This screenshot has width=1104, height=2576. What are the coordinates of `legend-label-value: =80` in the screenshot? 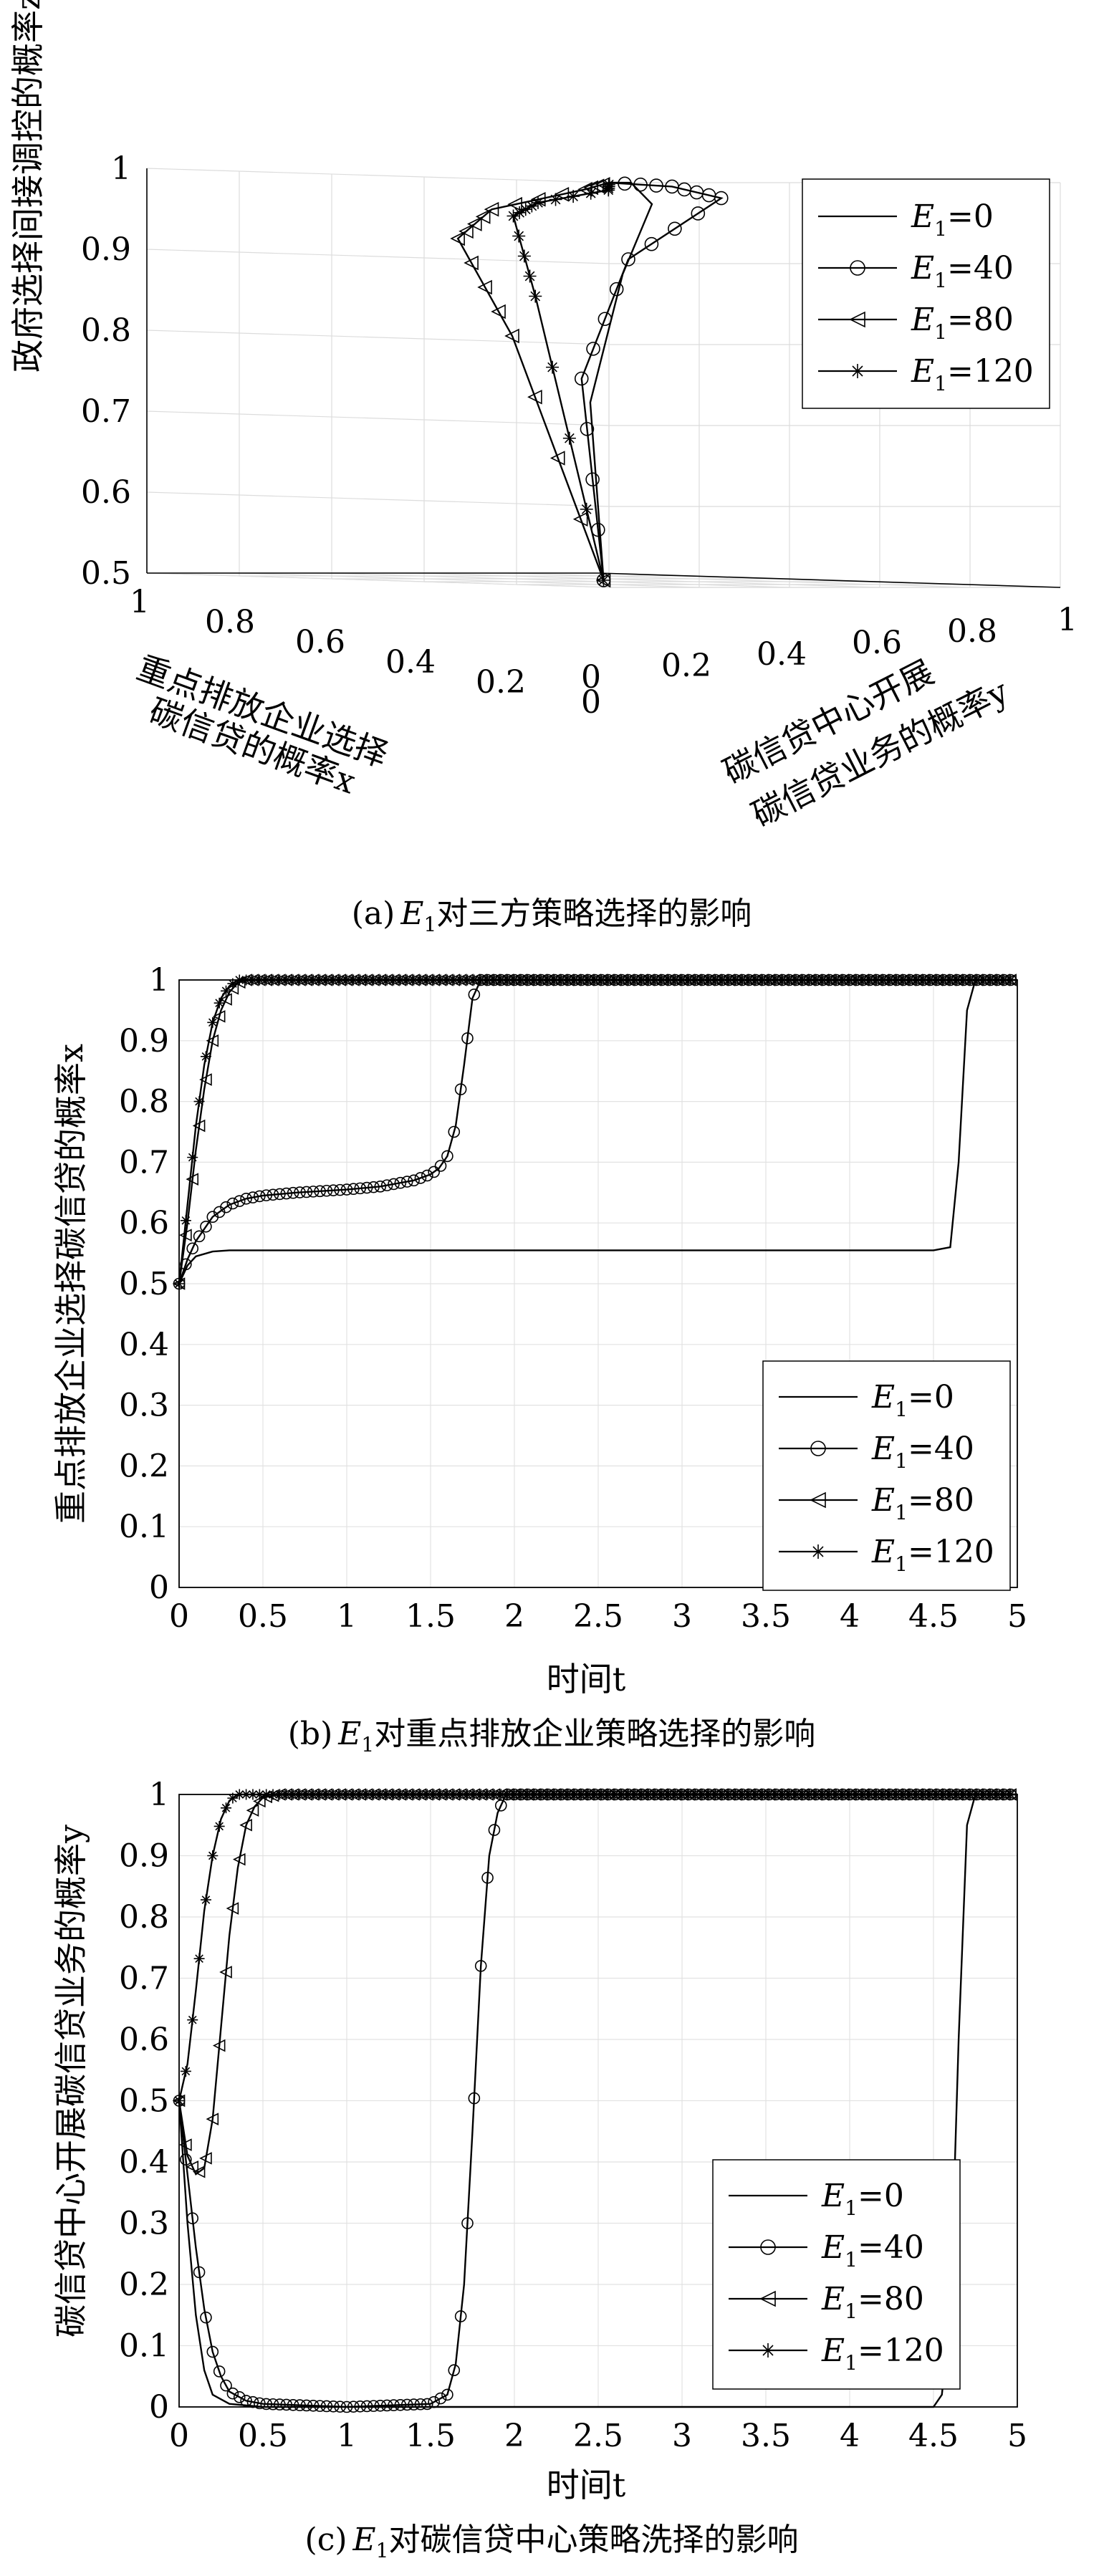 It's located at (980, 320).